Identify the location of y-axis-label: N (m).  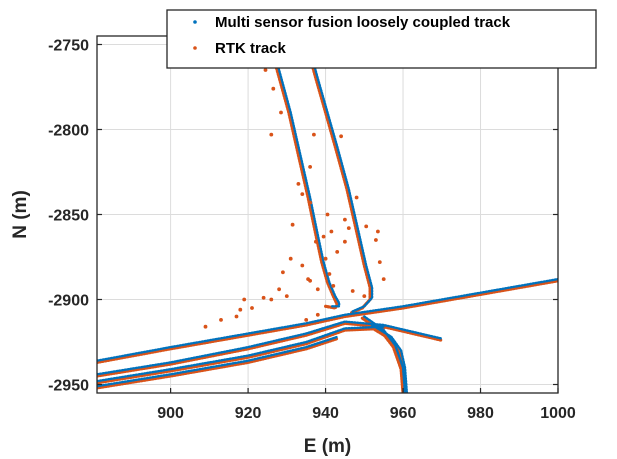
(20, 214).